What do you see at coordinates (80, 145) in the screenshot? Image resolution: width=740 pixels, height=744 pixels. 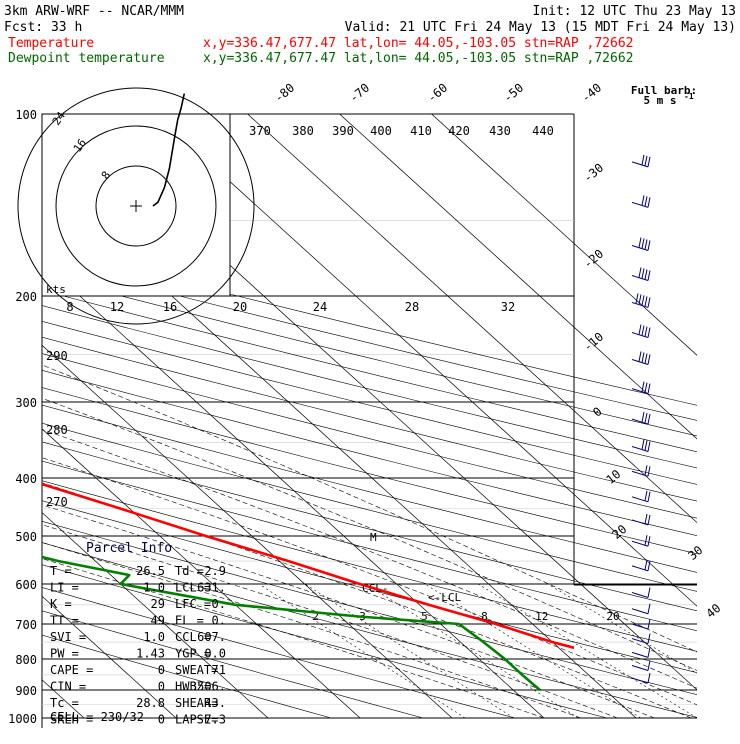 I see `hodograph-ring-label-16: 16` at bounding box center [80, 145].